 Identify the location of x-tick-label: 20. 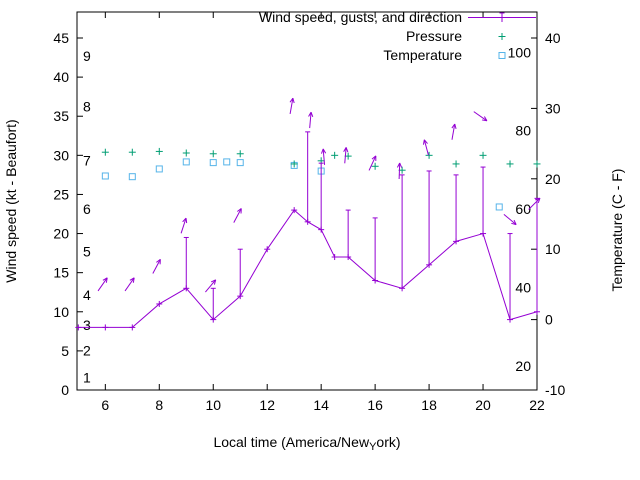
(483, 405).